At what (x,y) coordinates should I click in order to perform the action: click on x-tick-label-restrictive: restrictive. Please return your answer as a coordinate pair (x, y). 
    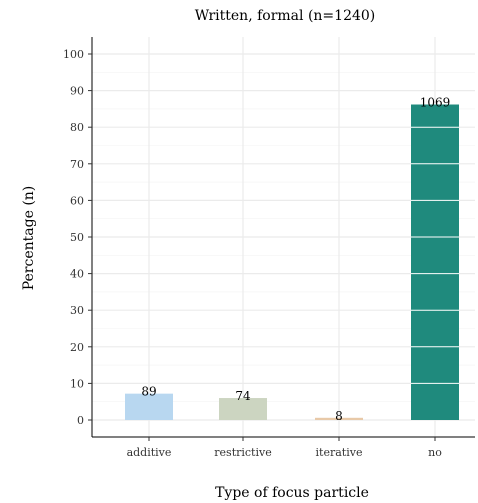
    Looking at the image, I should click on (242, 452).